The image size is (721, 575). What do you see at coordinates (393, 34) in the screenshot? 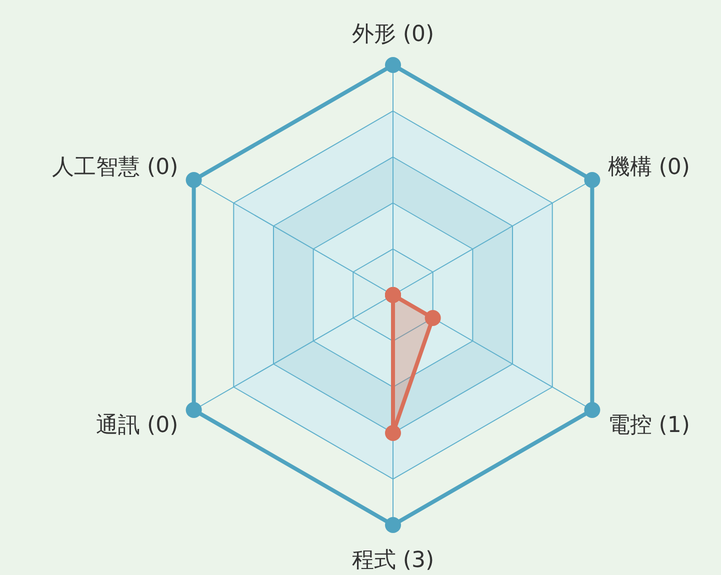
I see `spoke-label: 外形 (0)` at bounding box center [393, 34].